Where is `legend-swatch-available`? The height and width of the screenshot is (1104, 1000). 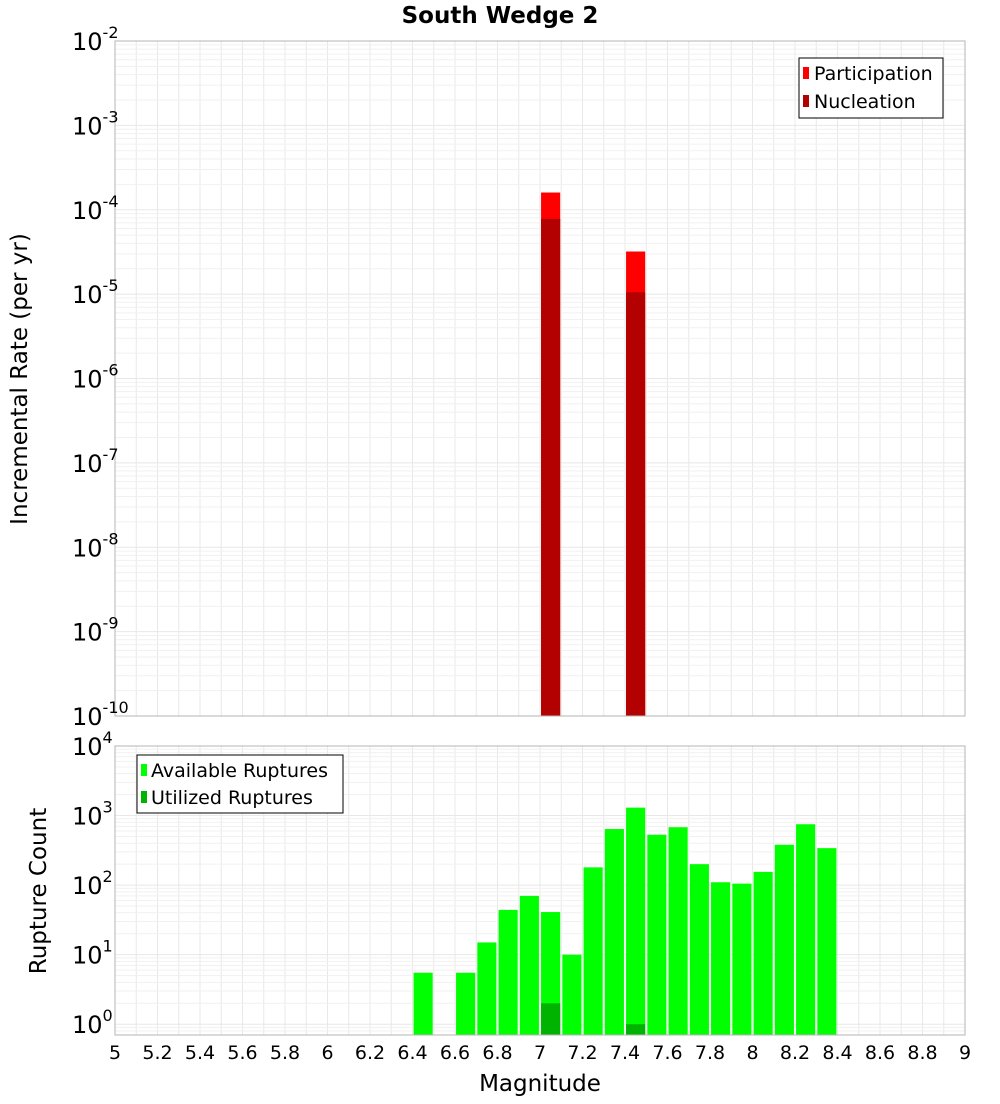
legend-swatch-available is located at coordinates (144, 770).